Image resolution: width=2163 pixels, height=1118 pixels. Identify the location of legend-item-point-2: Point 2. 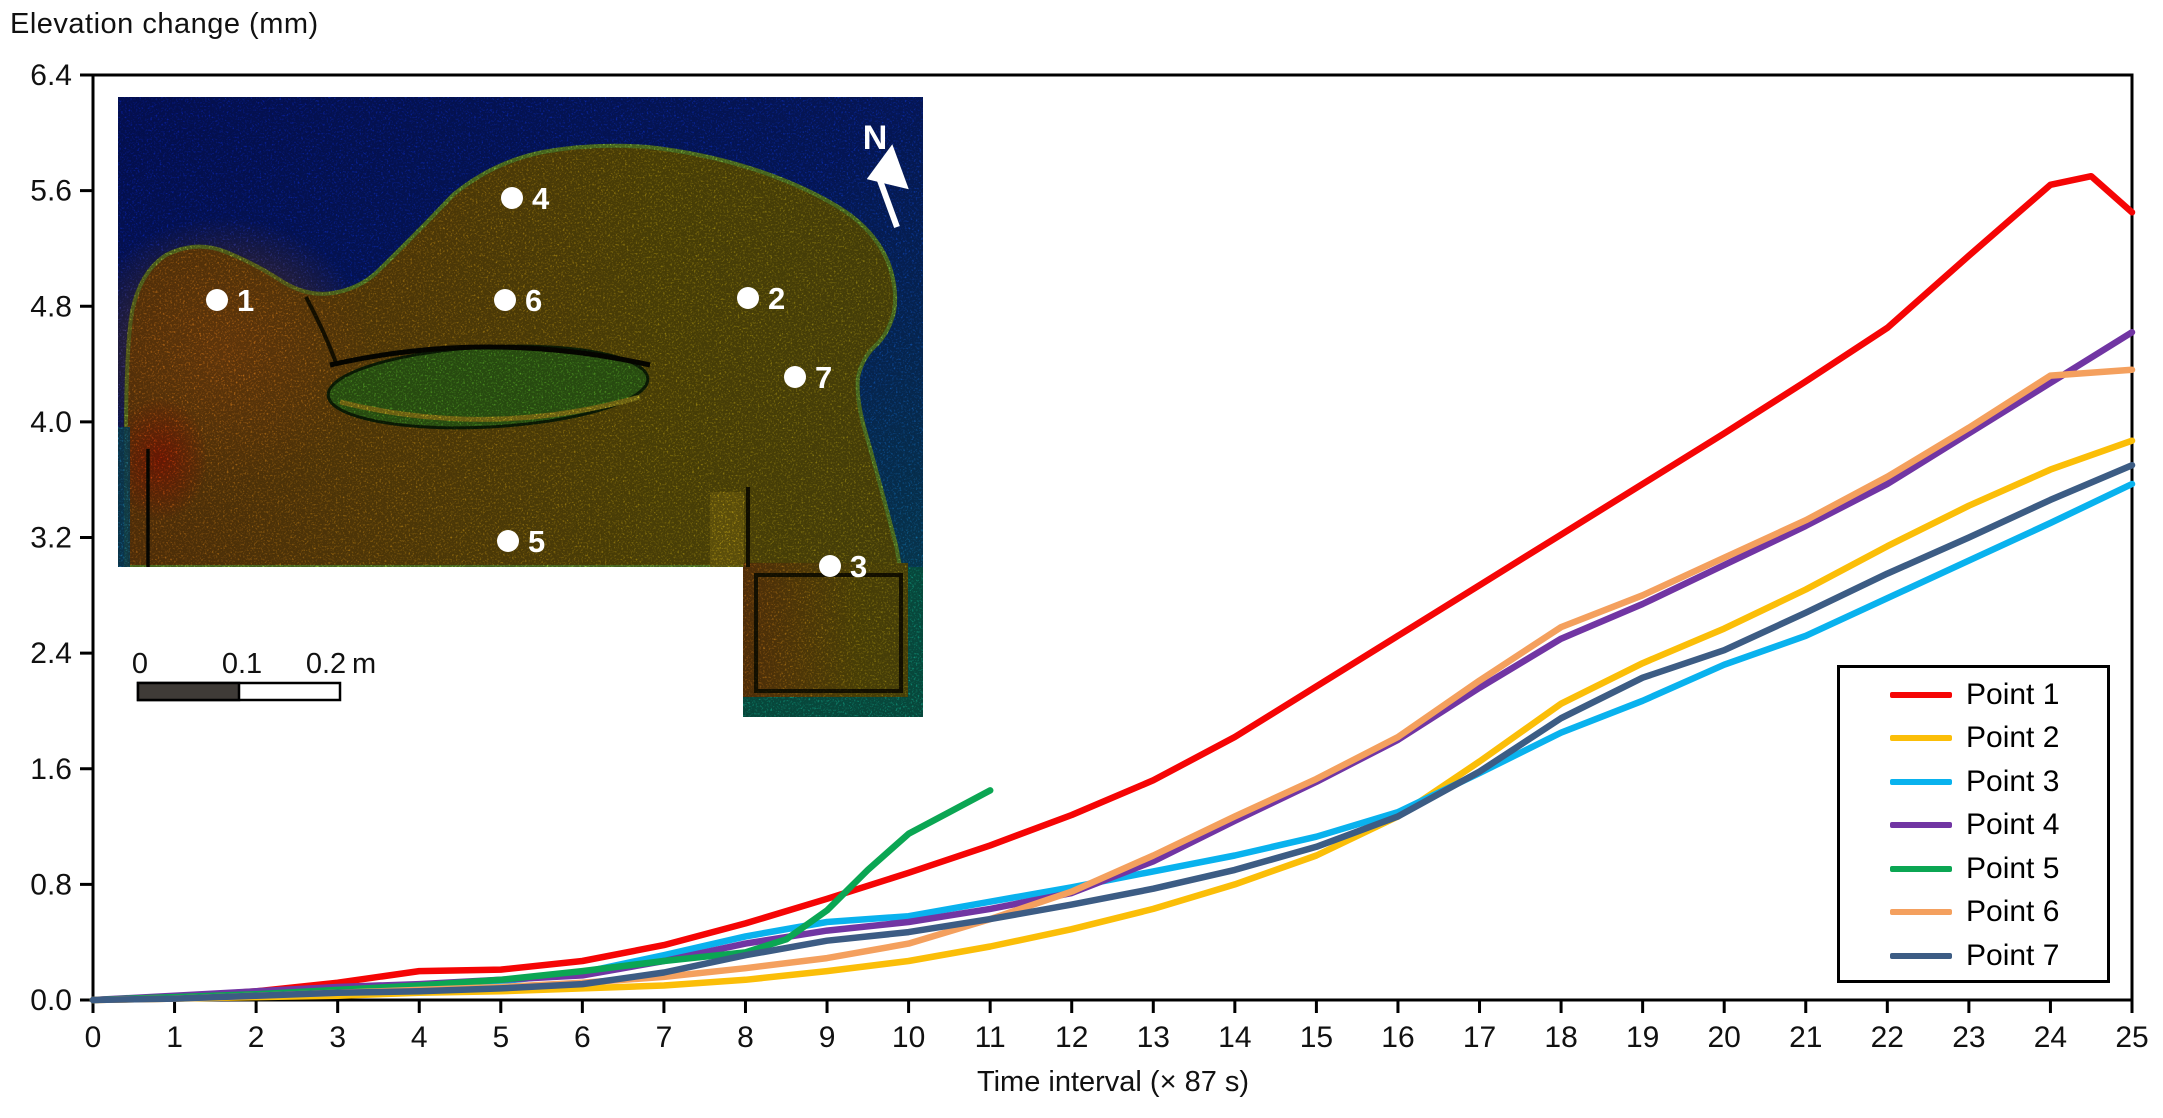
(1973, 739).